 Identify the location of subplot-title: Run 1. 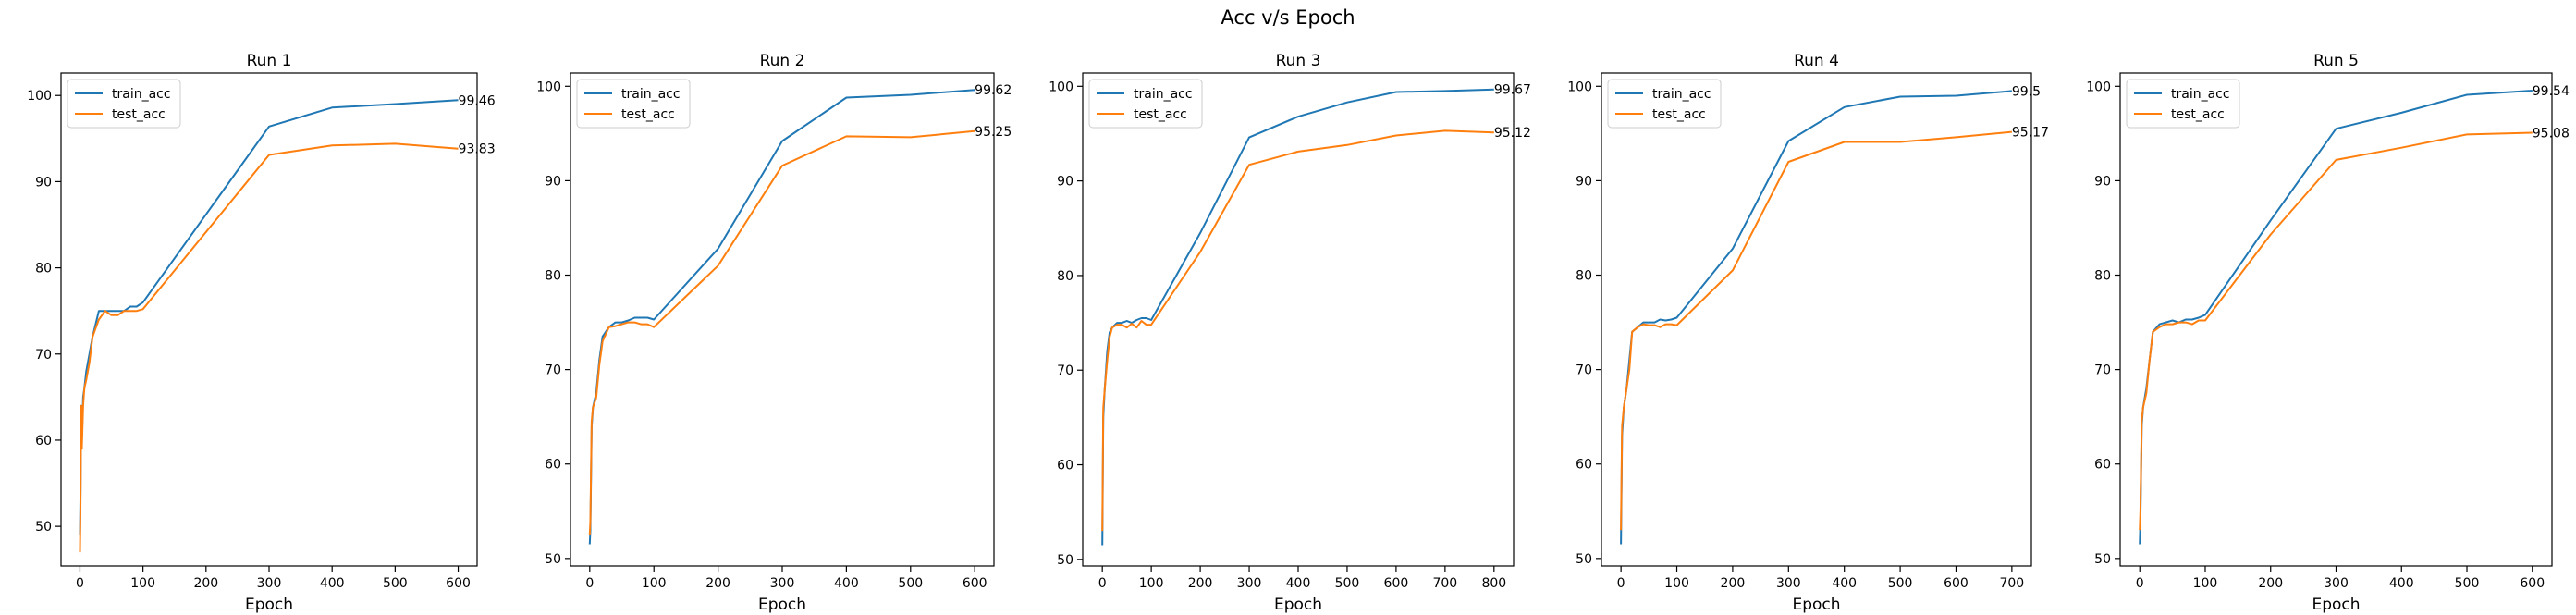
(269, 61).